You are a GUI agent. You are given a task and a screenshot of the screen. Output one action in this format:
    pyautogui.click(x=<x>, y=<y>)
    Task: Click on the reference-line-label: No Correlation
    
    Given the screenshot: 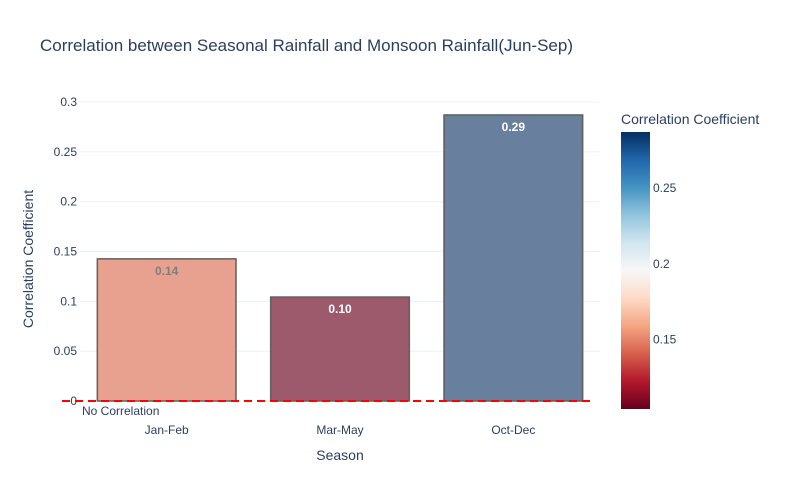 What is the action you would take?
    pyautogui.click(x=120, y=411)
    